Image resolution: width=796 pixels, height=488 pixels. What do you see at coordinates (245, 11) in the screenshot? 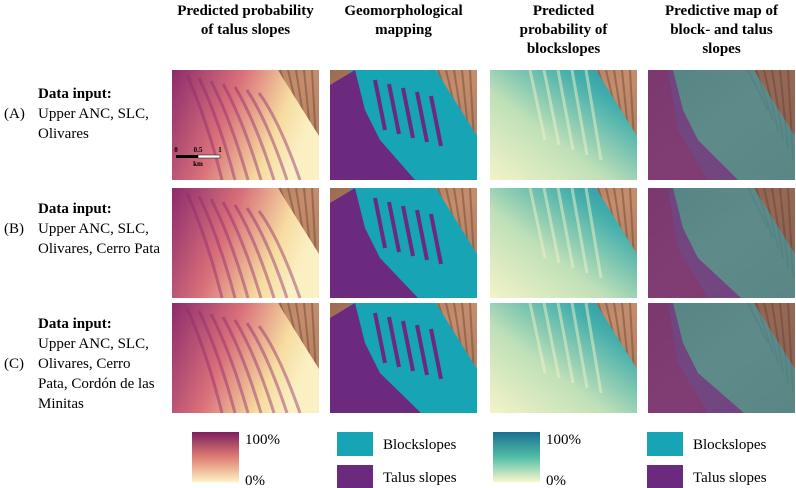
I see `column-header: Predicted probability` at bounding box center [245, 11].